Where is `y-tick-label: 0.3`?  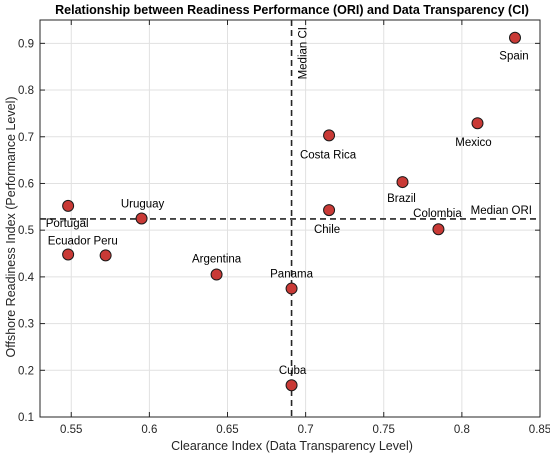
y-tick-label: 0.3 is located at coordinates (26, 325).